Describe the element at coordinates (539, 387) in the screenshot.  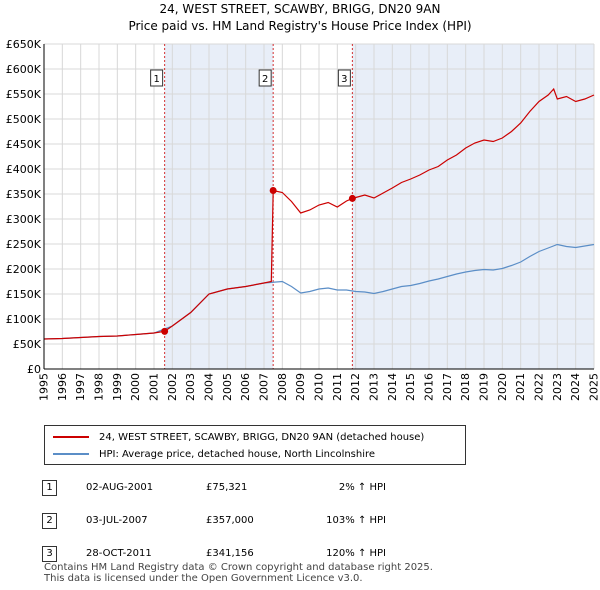
I see `x-tick-label: 2022` at that location.